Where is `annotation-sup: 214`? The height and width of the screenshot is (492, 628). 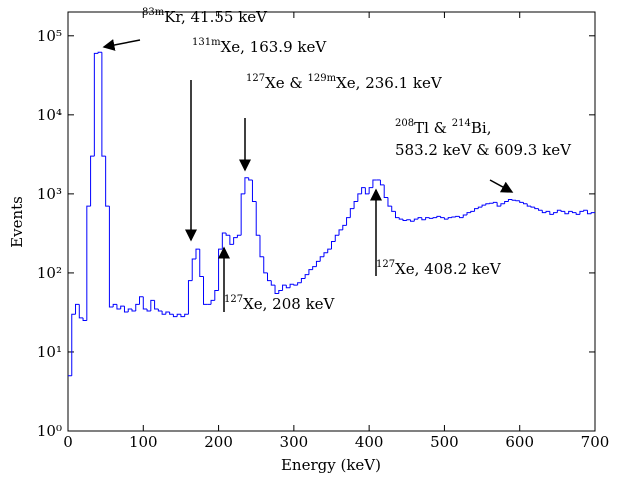 annotation-sup: 214 is located at coordinates (461, 123).